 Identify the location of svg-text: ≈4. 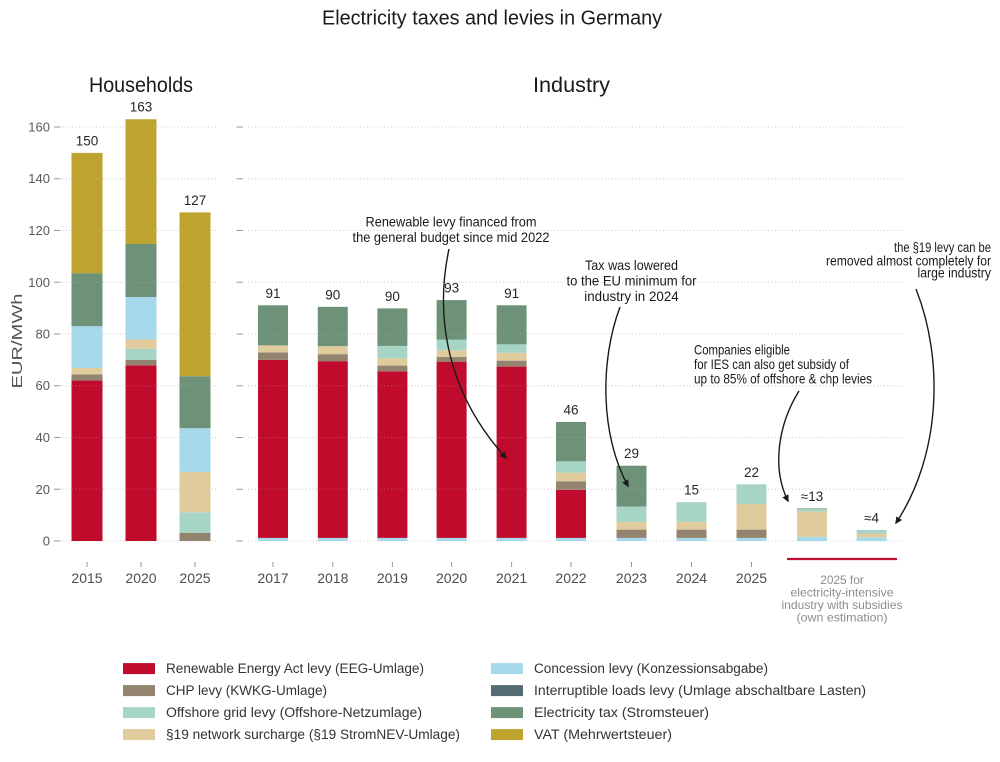
(871, 517).